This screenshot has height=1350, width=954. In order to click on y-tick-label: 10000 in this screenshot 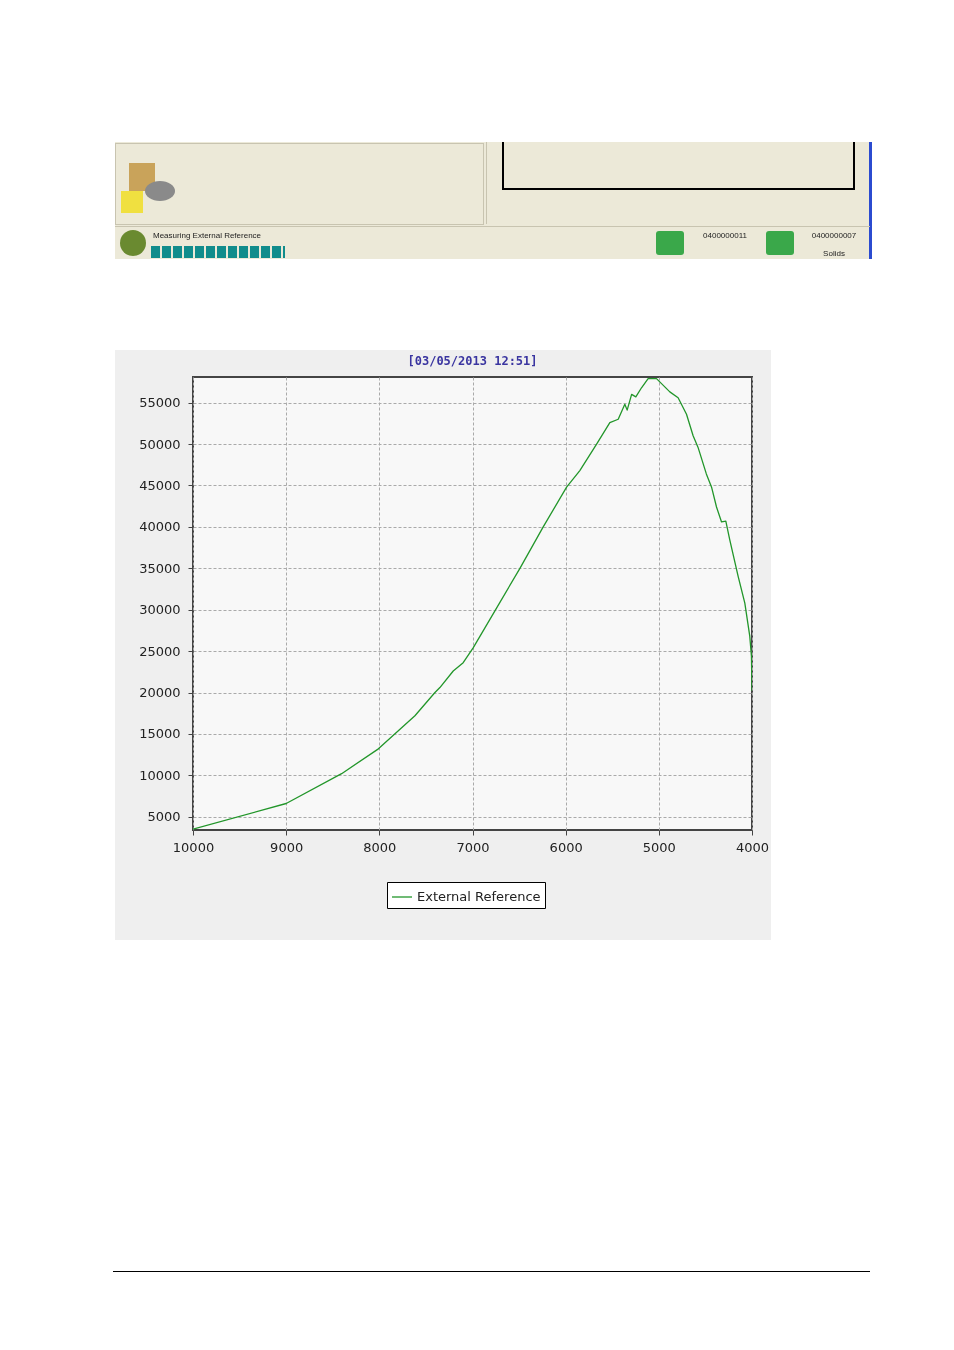, I will do `click(160, 775)`.